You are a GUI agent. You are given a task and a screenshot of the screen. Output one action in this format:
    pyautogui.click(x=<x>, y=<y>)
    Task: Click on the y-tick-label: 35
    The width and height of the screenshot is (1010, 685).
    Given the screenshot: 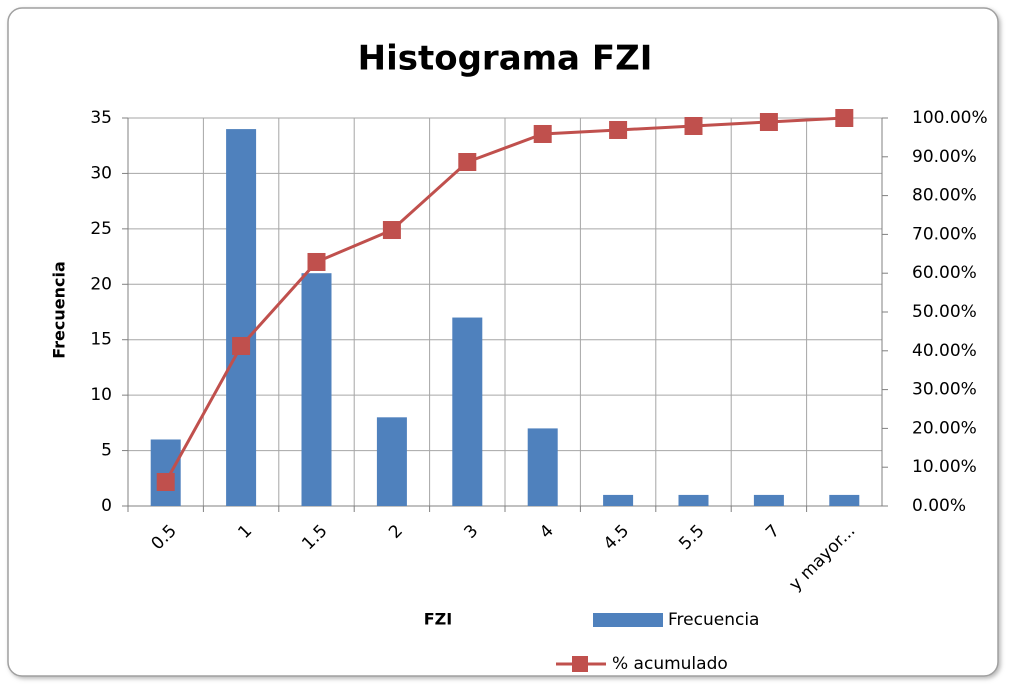 What is the action you would take?
    pyautogui.click(x=101, y=118)
    